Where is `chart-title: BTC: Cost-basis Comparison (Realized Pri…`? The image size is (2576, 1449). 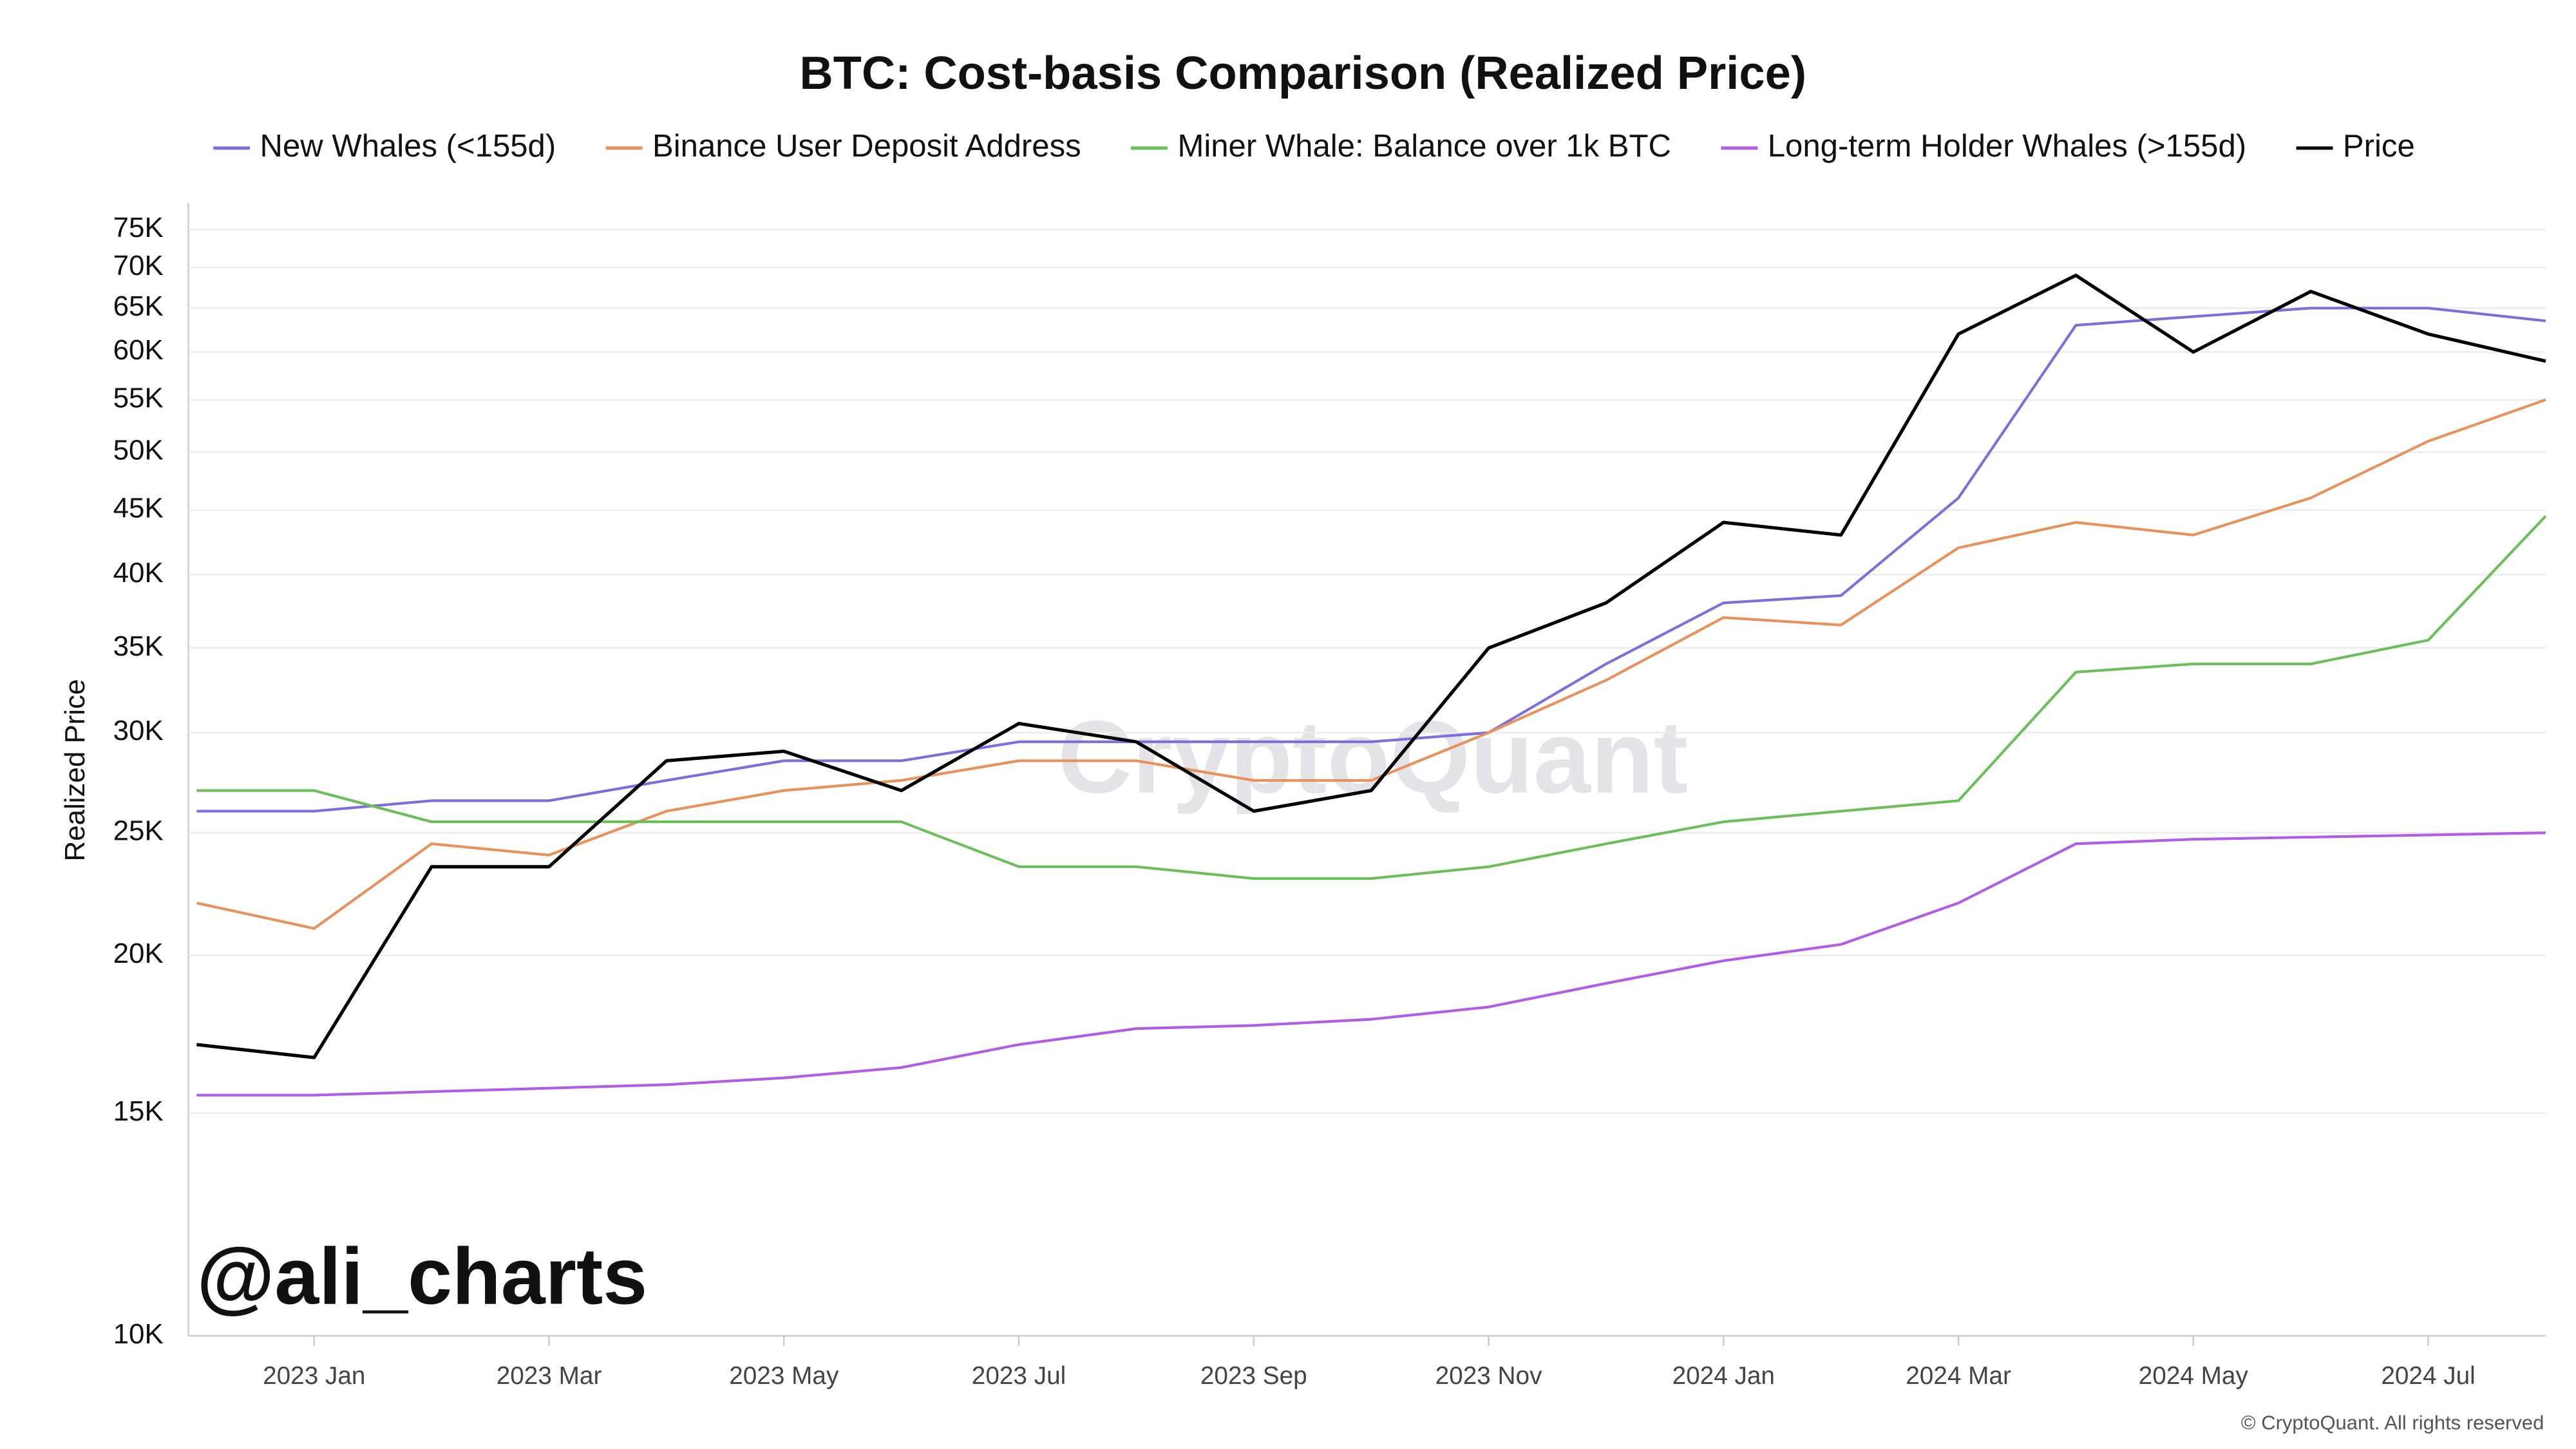
chart-title: BTC: Cost-basis Comparison (Realized Pri… is located at coordinates (1303, 73).